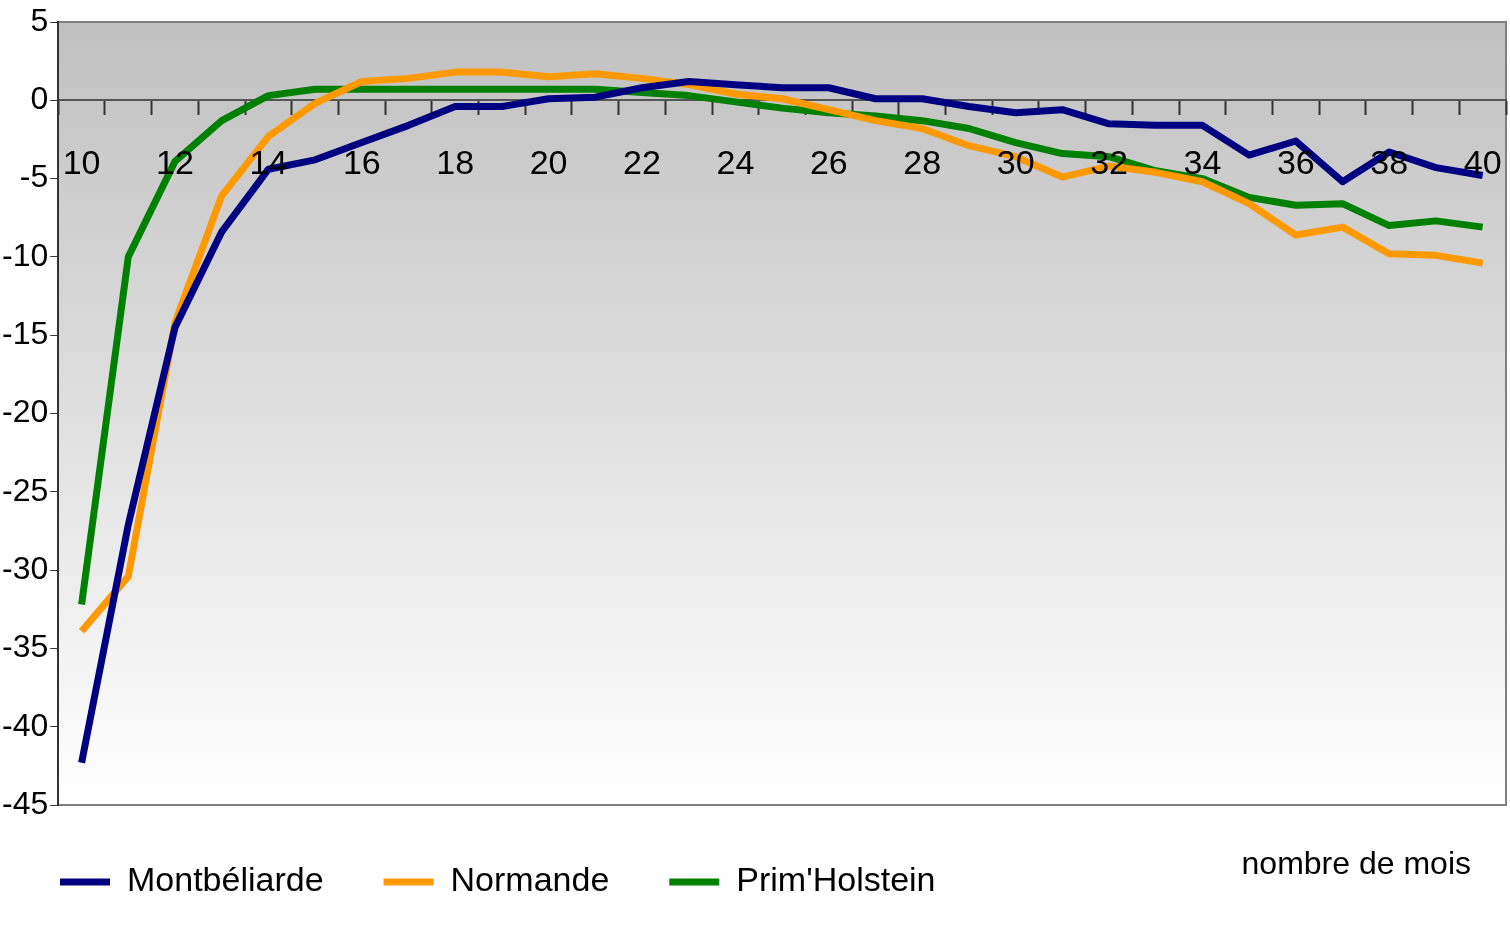  Describe the element at coordinates (361, 161) in the screenshot. I see `x-tick-label: 16` at that location.